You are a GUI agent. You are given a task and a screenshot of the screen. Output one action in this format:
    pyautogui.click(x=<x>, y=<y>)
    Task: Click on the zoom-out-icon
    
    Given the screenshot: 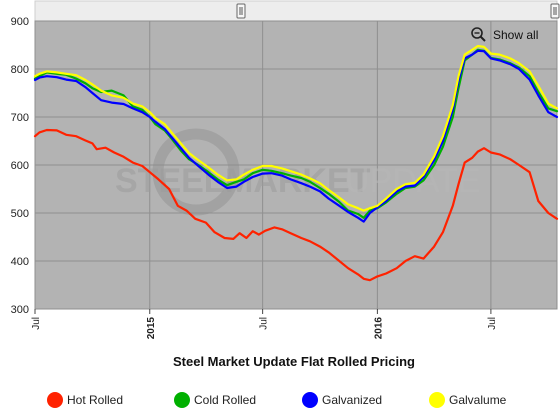 What is the action you would take?
    pyautogui.click(x=477, y=33)
    